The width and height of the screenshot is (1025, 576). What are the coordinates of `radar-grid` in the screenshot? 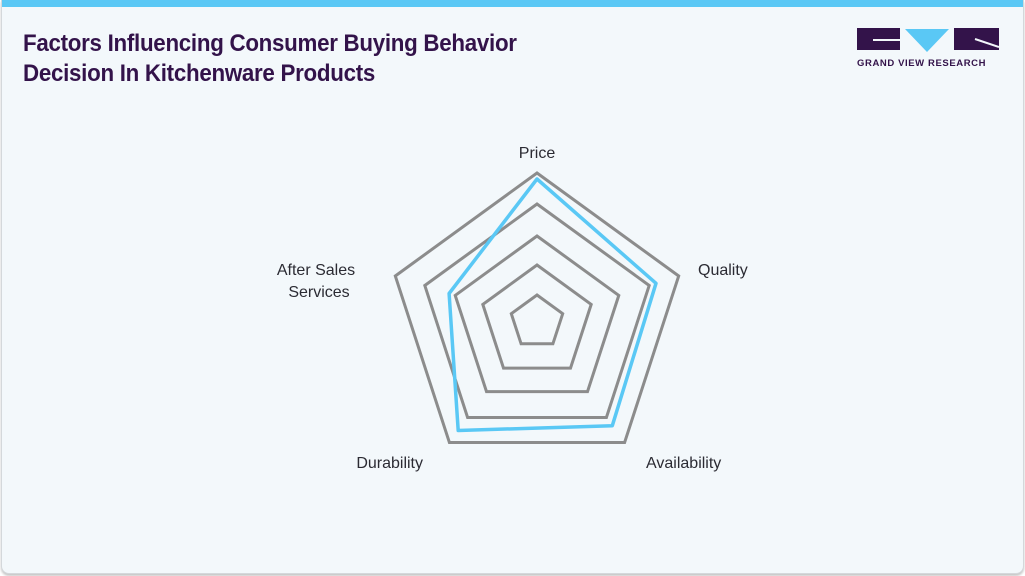 It's located at (537, 307).